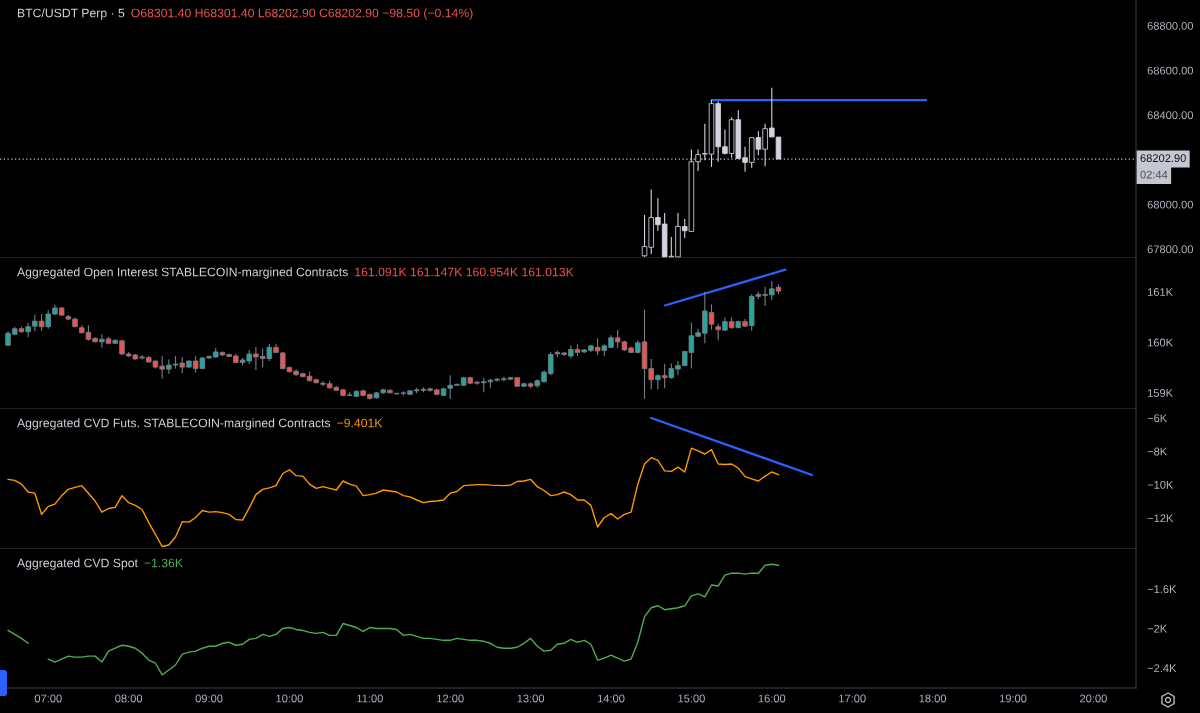  What do you see at coordinates (1160, 393) in the screenshot?
I see `y-tick-label: 159K` at bounding box center [1160, 393].